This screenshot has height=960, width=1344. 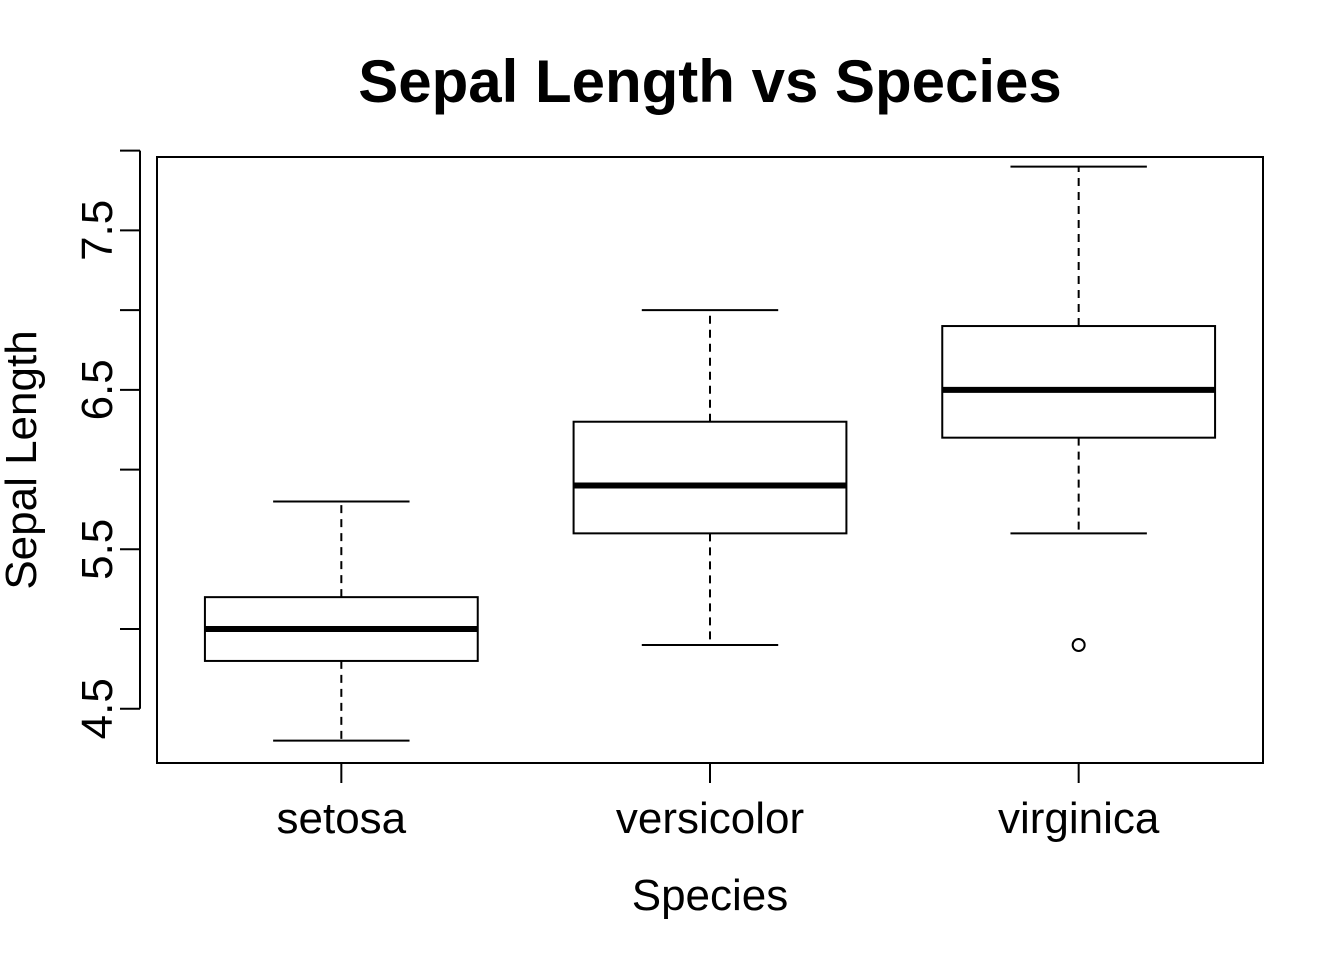 I want to click on x-tick-label: versicolor, so click(x=710, y=818).